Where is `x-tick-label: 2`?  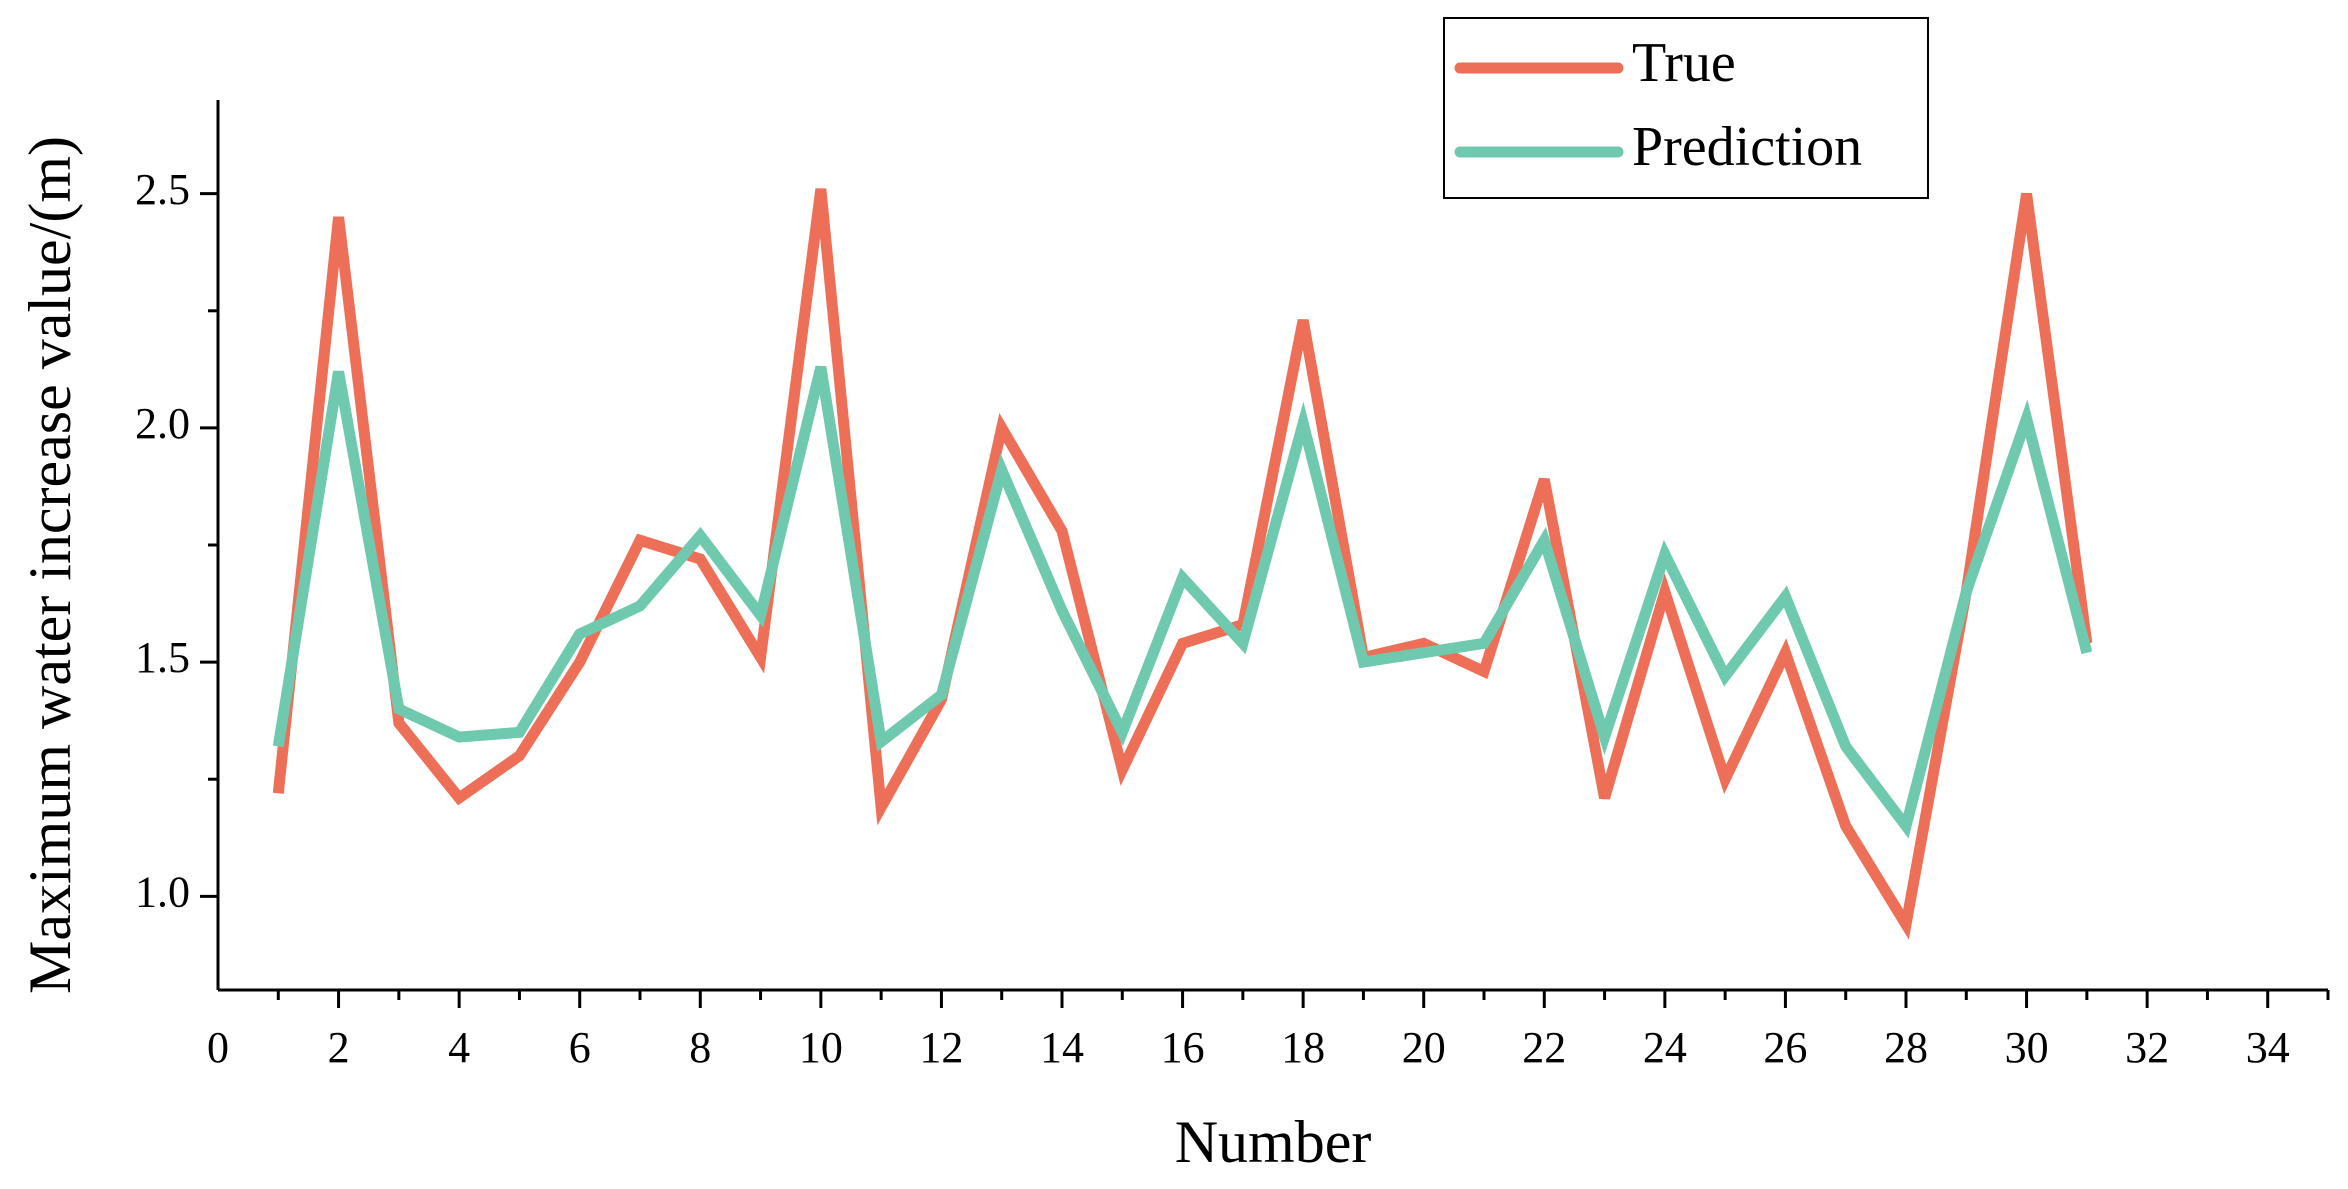
x-tick-label: 2 is located at coordinates (339, 1047).